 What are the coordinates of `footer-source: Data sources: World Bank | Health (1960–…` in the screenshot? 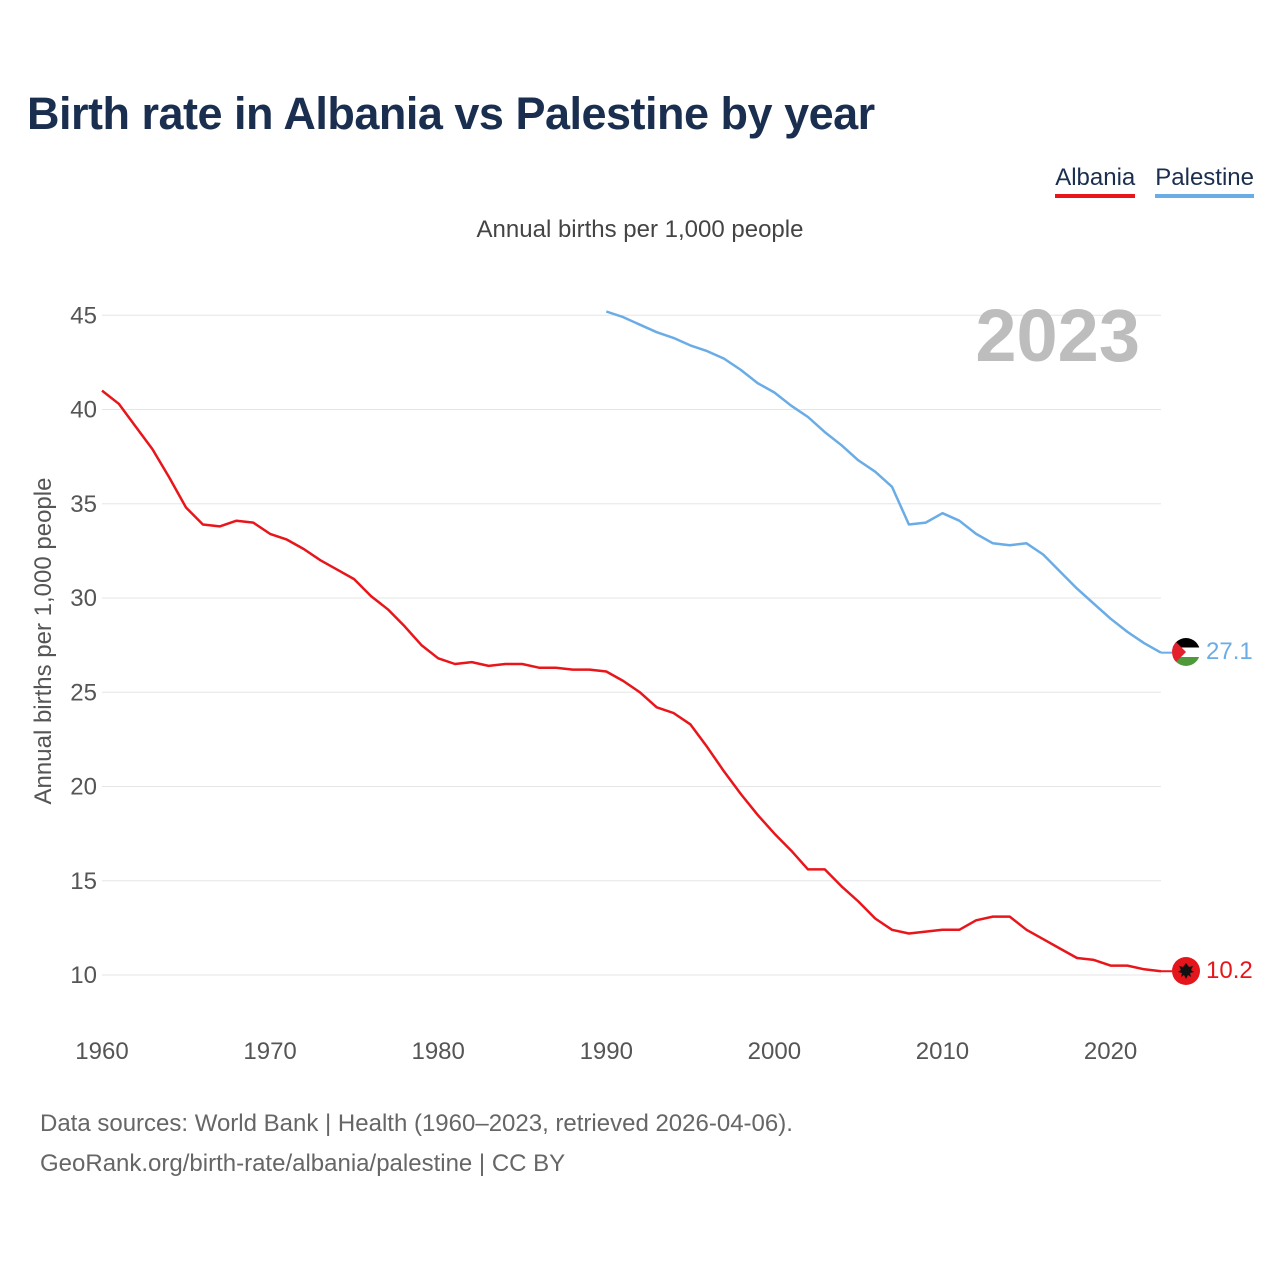 It's located at (416, 1123).